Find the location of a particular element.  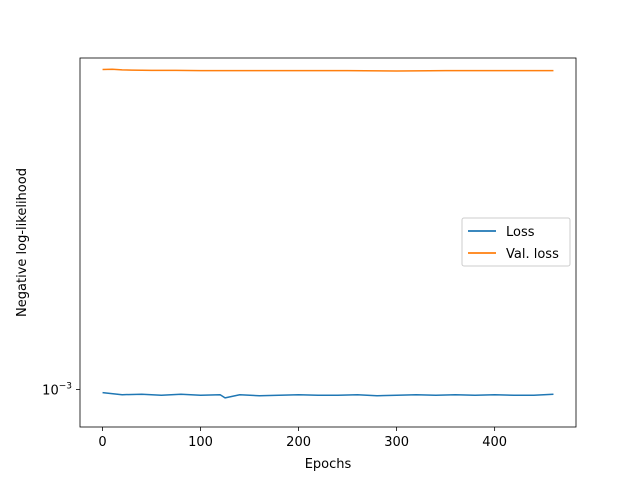

x-axis-label: Epochs is located at coordinates (328, 464).